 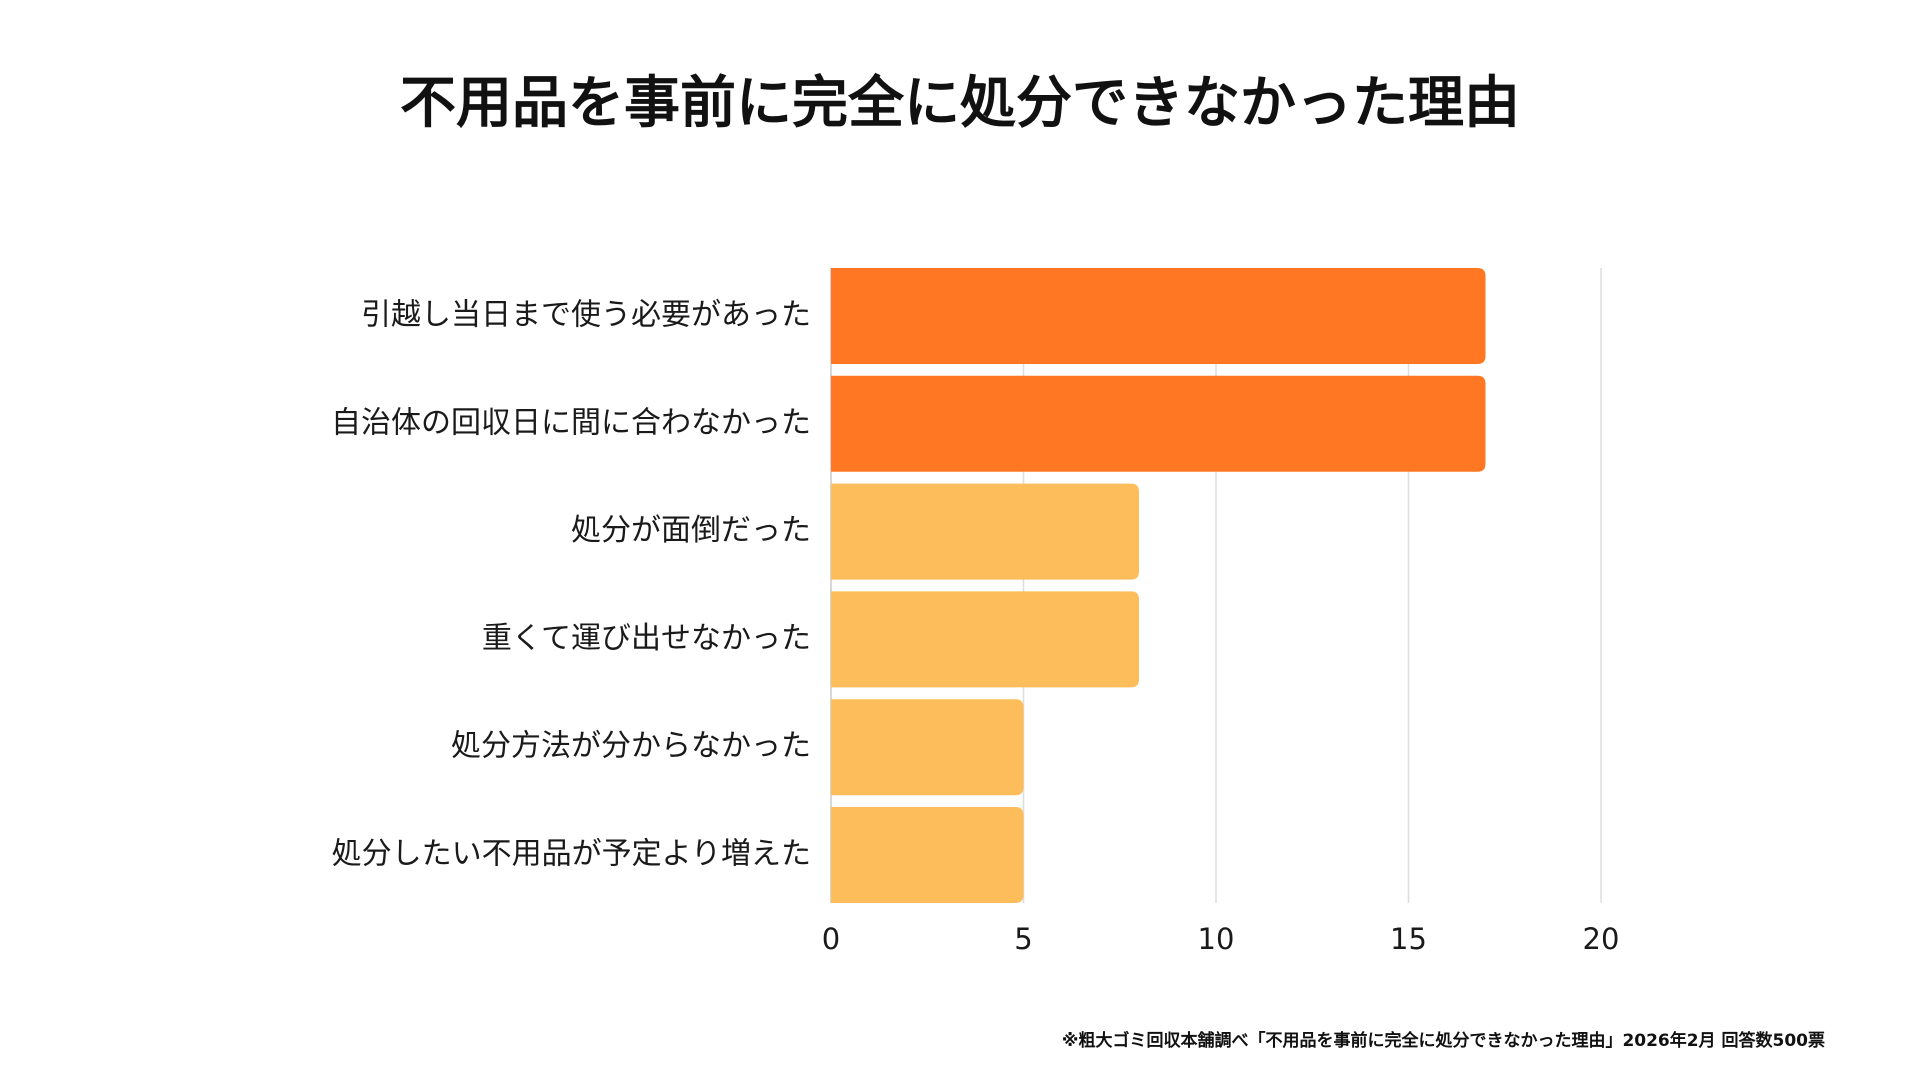 What do you see at coordinates (1216, 939) in the screenshot?
I see `x-tick-label: 10` at bounding box center [1216, 939].